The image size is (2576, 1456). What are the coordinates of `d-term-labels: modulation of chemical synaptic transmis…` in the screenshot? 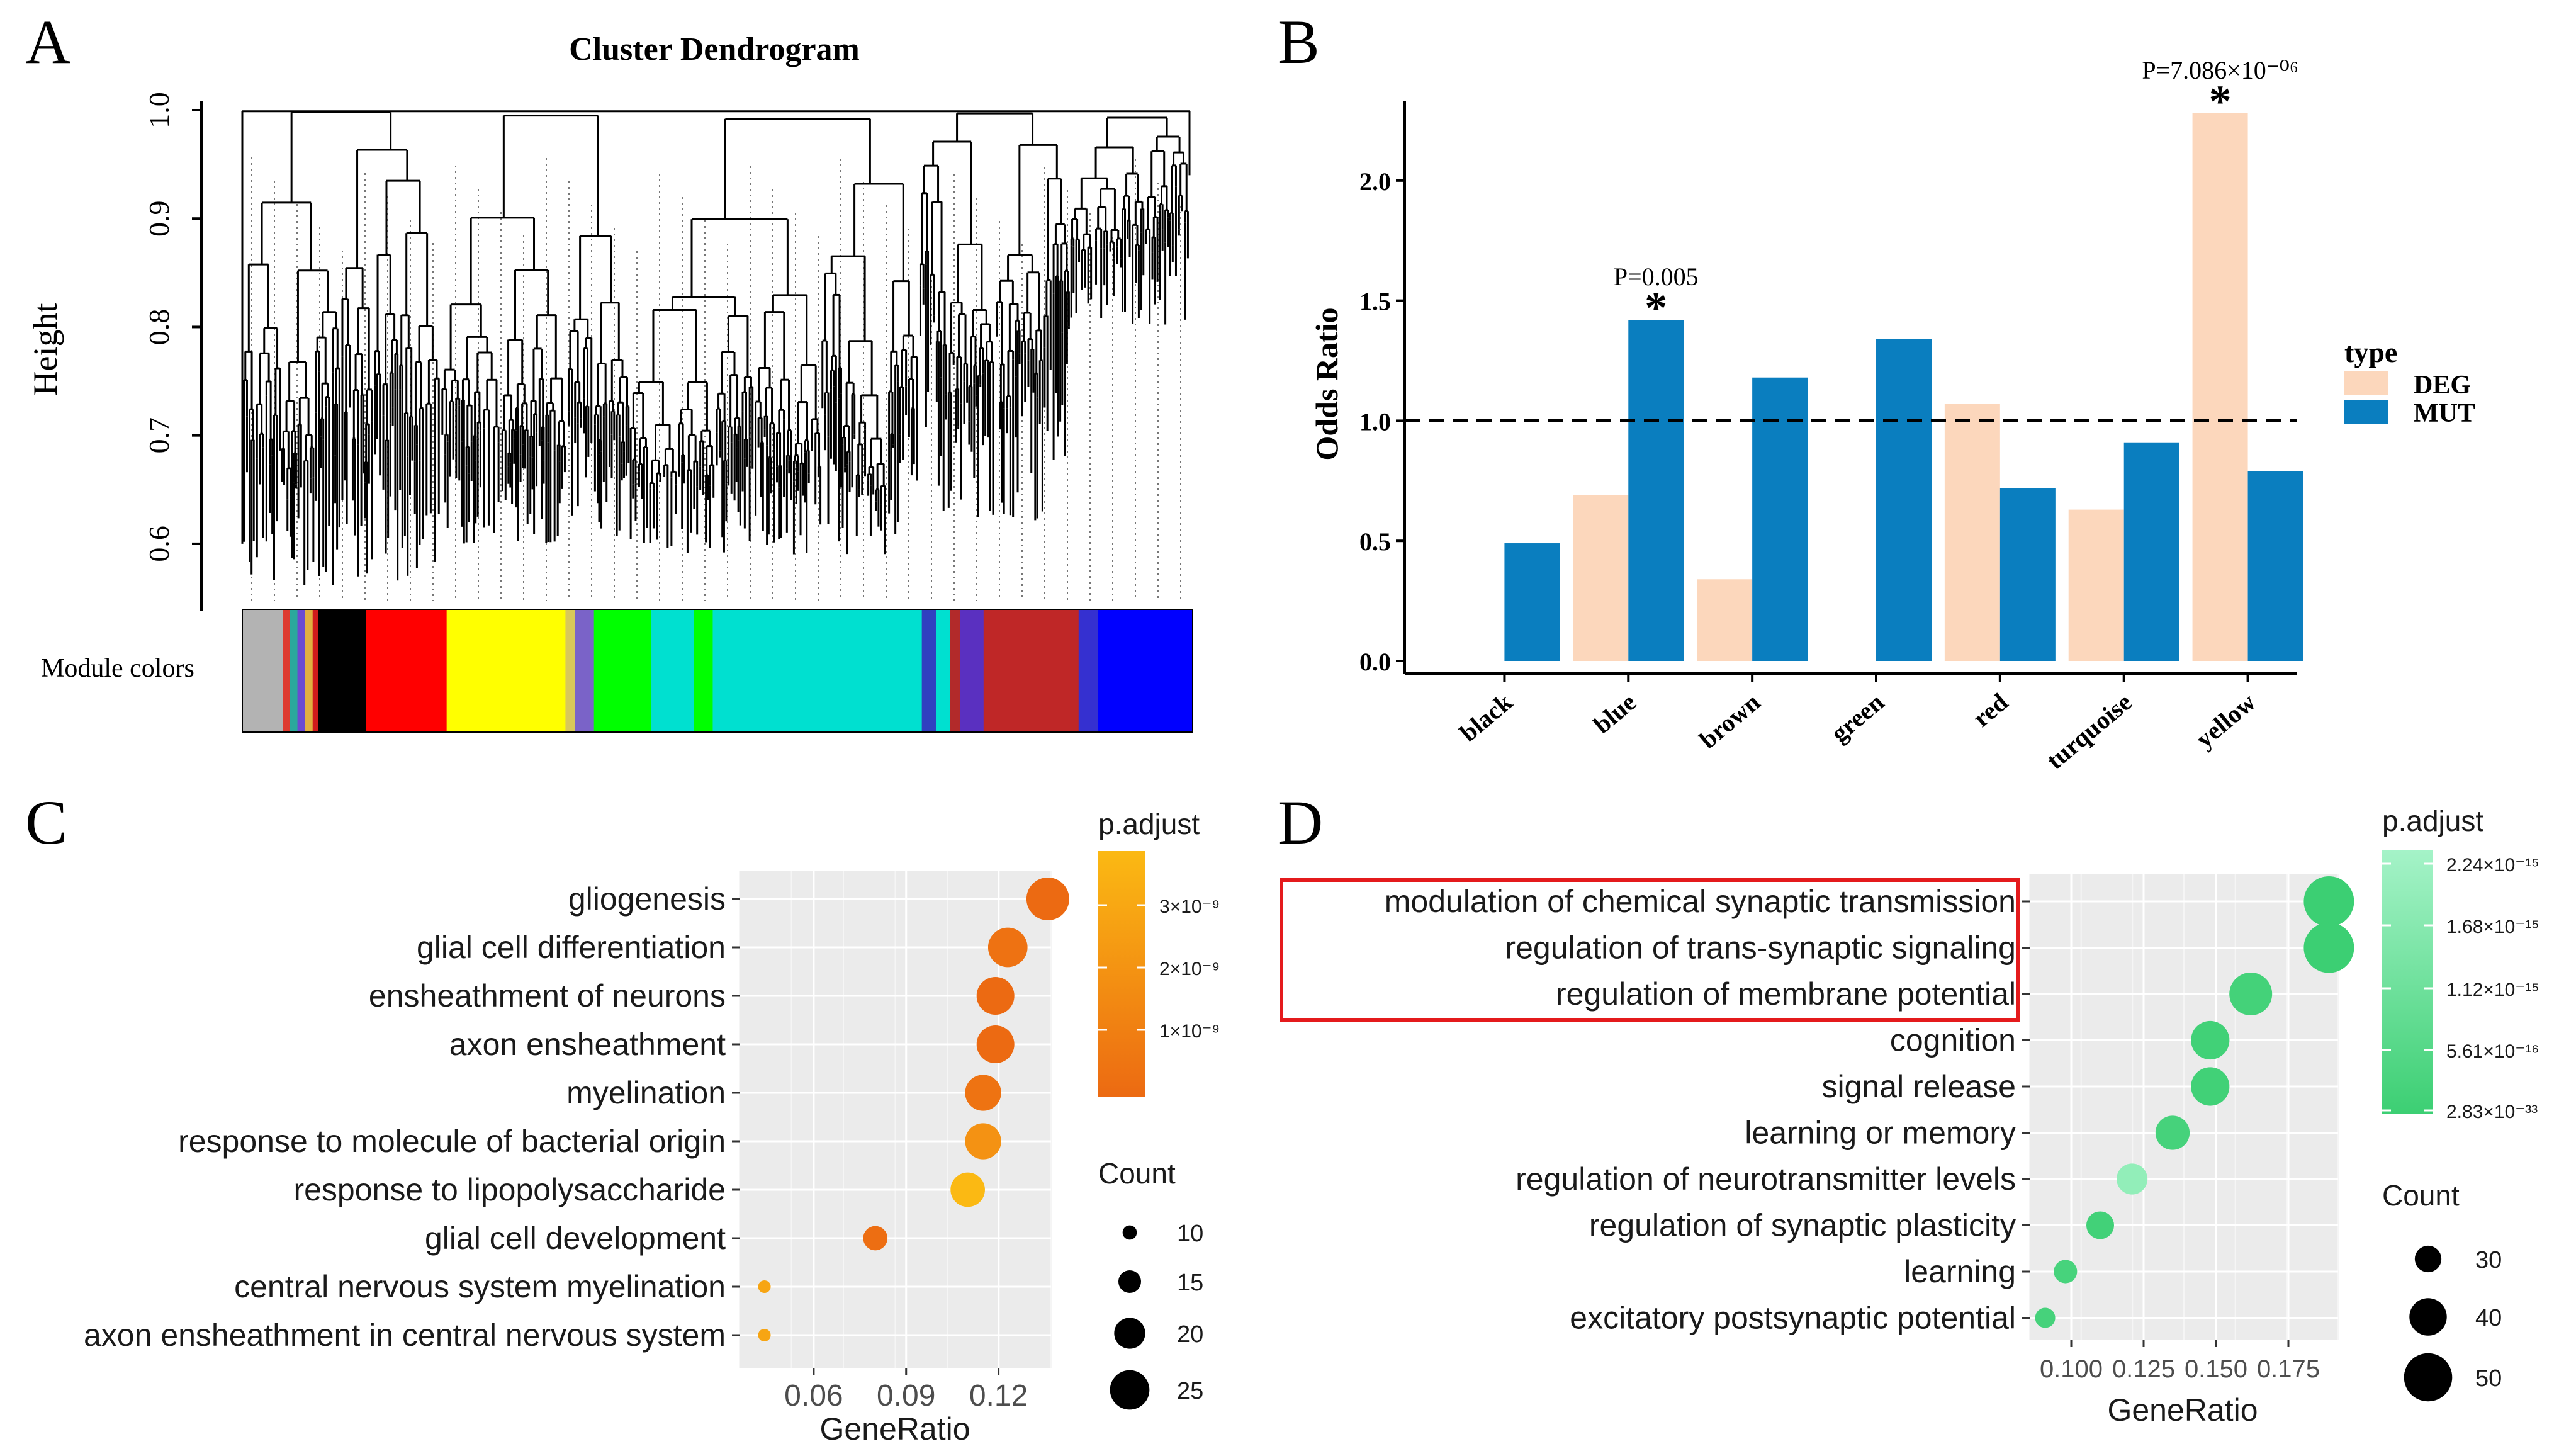 It's located at (1707, 1110).